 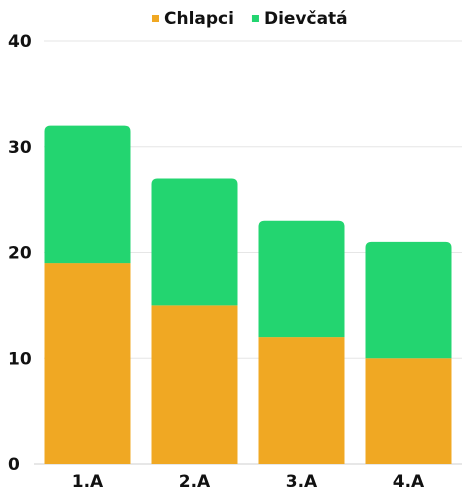 I want to click on legend-item-dievčatá: Dievčatá, so click(x=299, y=19).